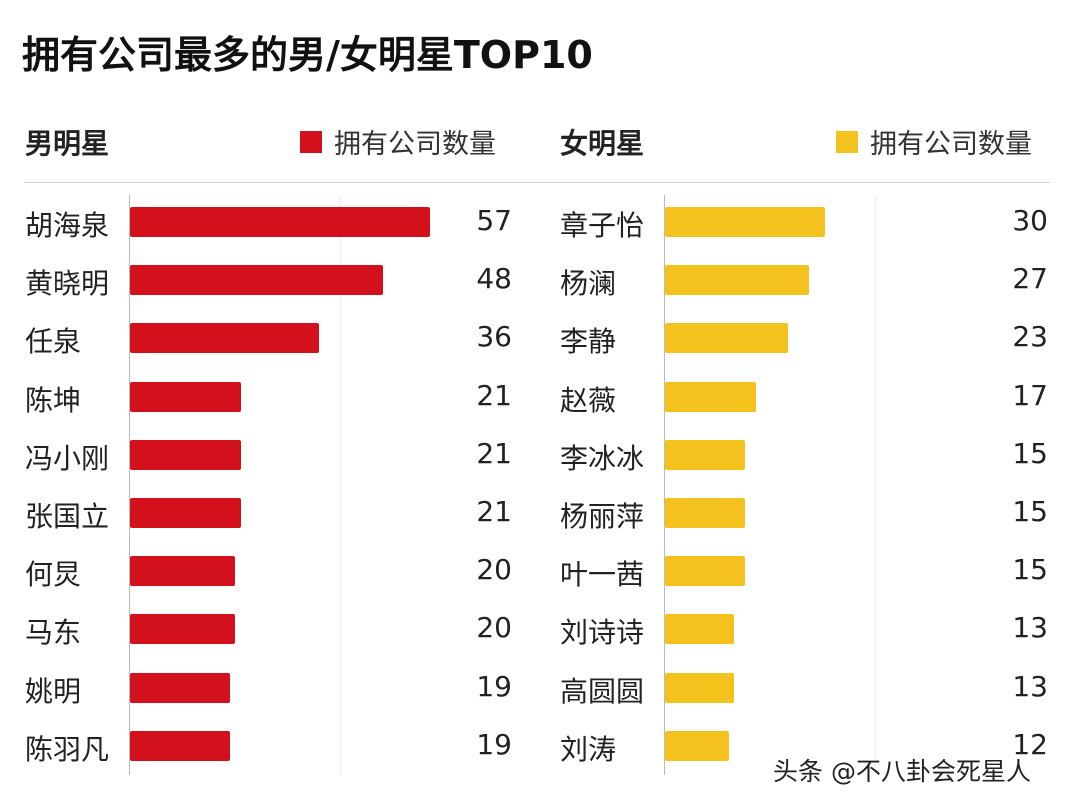 The width and height of the screenshot is (1078, 806). Describe the element at coordinates (588, 749) in the screenshot. I see `female-category-label: 刘涛` at that location.